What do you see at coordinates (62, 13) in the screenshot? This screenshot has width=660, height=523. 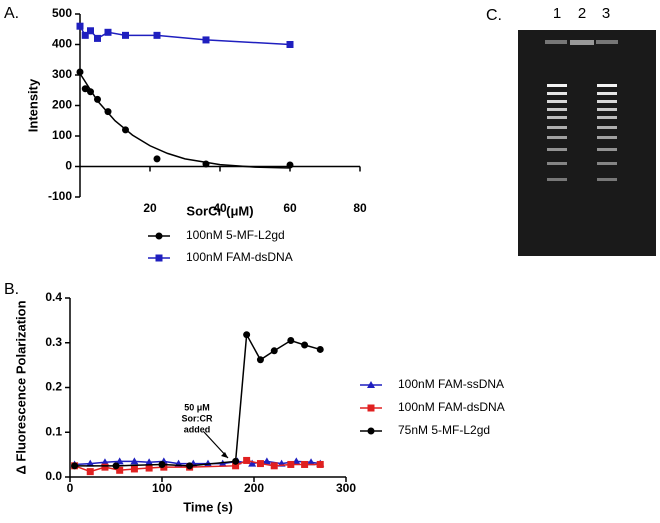 I see `y-tick-label: 500` at bounding box center [62, 13].